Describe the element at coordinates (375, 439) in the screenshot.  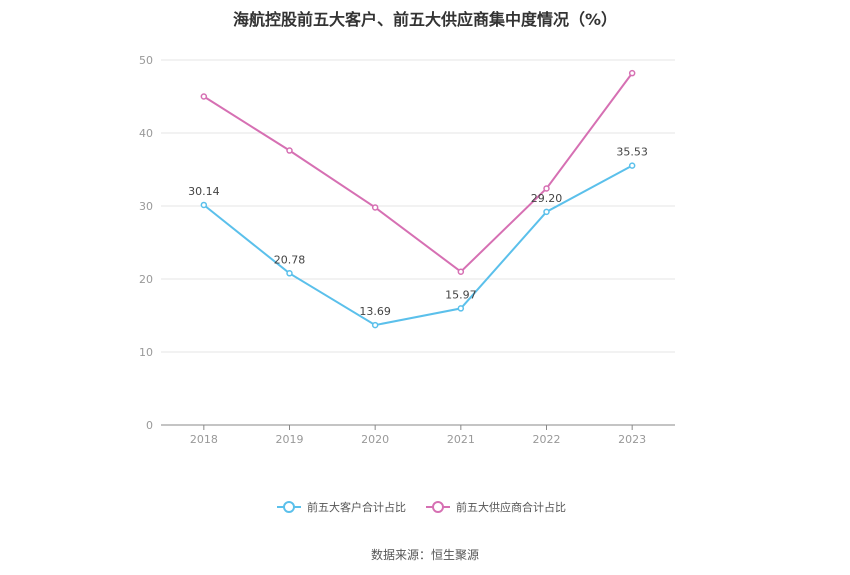
I see `x-tick-label: 2020` at that location.